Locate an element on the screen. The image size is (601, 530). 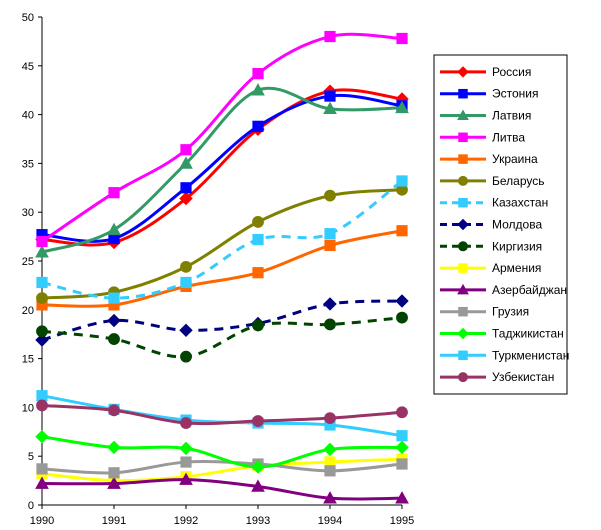
legend-label: Беларусь is located at coordinates (518, 181).